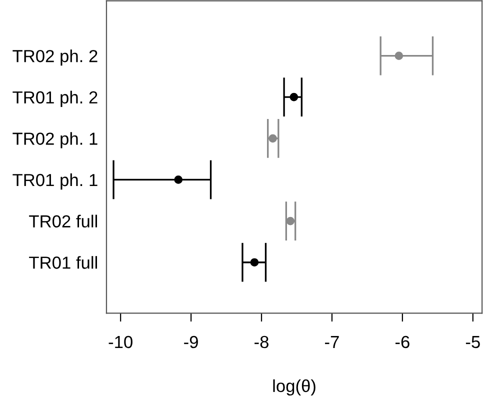  What do you see at coordinates (261, 342) in the screenshot?
I see `x-tick-label: -8` at bounding box center [261, 342].